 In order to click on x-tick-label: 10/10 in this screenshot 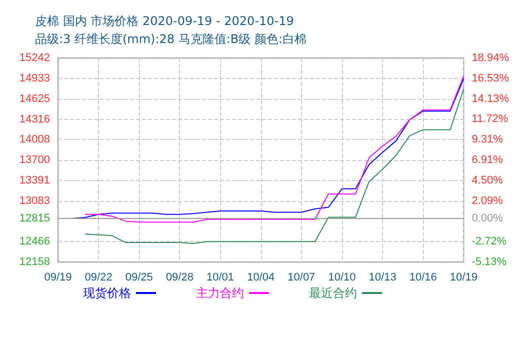, I will do `click(342, 278)`.